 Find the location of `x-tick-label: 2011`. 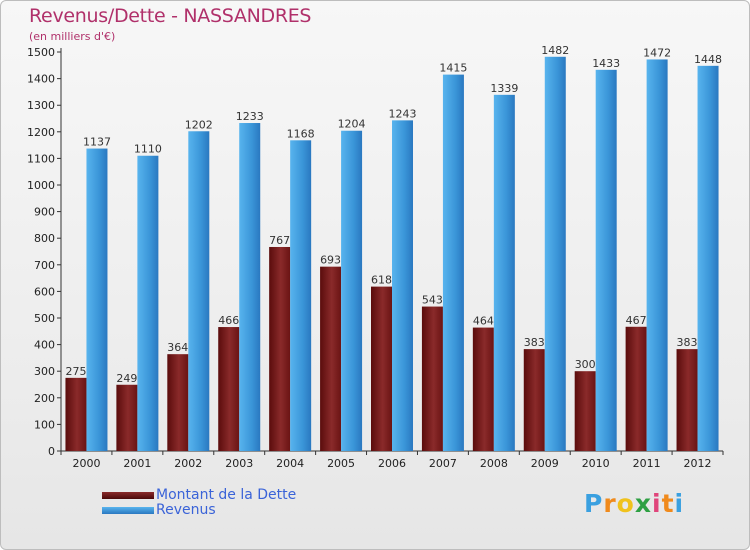

x-tick-label: 2011 is located at coordinates (647, 463).